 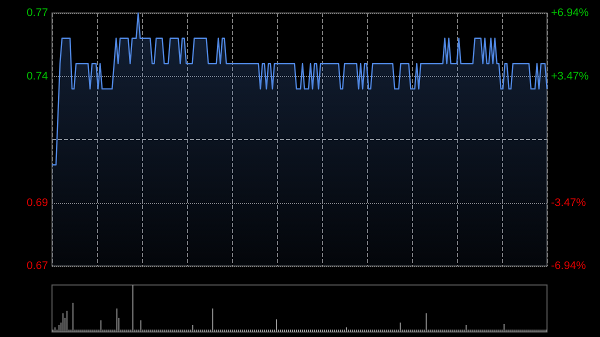 What do you see at coordinates (37, 76) in the screenshot?
I see `y-tick-label: 0.74` at bounding box center [37, 76].